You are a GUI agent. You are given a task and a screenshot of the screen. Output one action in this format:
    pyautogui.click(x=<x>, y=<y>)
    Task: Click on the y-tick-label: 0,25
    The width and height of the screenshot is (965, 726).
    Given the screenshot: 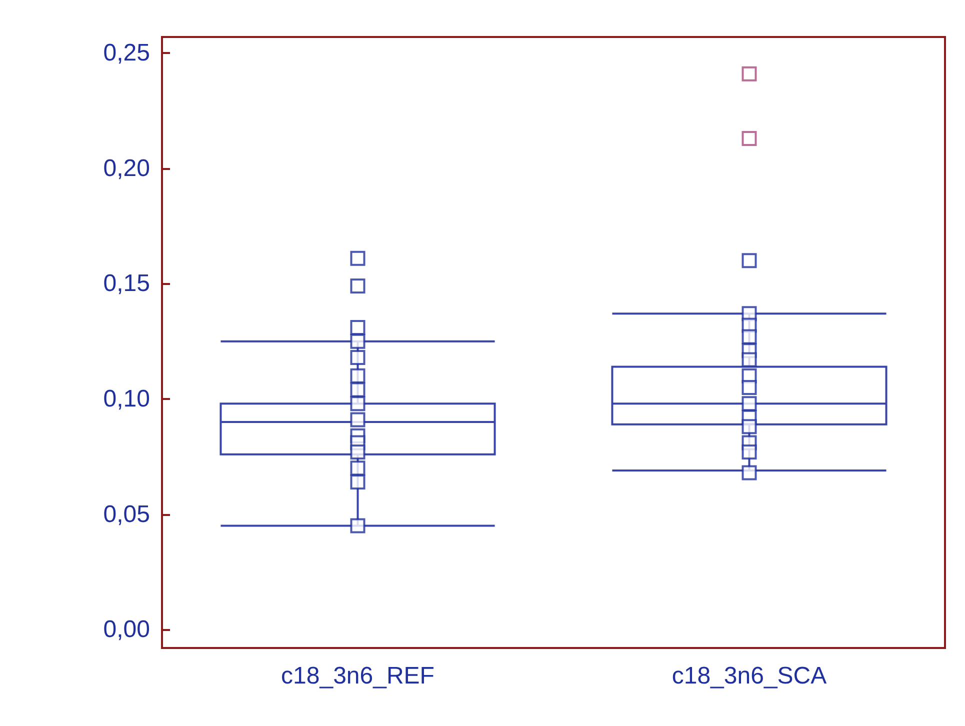 What is the action you would take?
    pyautogui.click(x=126, y=53)
    